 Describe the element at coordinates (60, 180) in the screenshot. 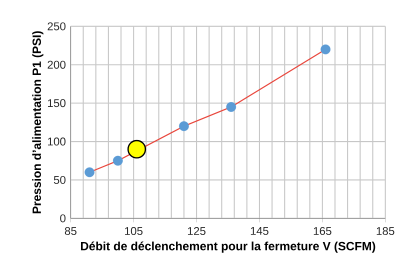

I see `y-tick-label: 50` at that location.